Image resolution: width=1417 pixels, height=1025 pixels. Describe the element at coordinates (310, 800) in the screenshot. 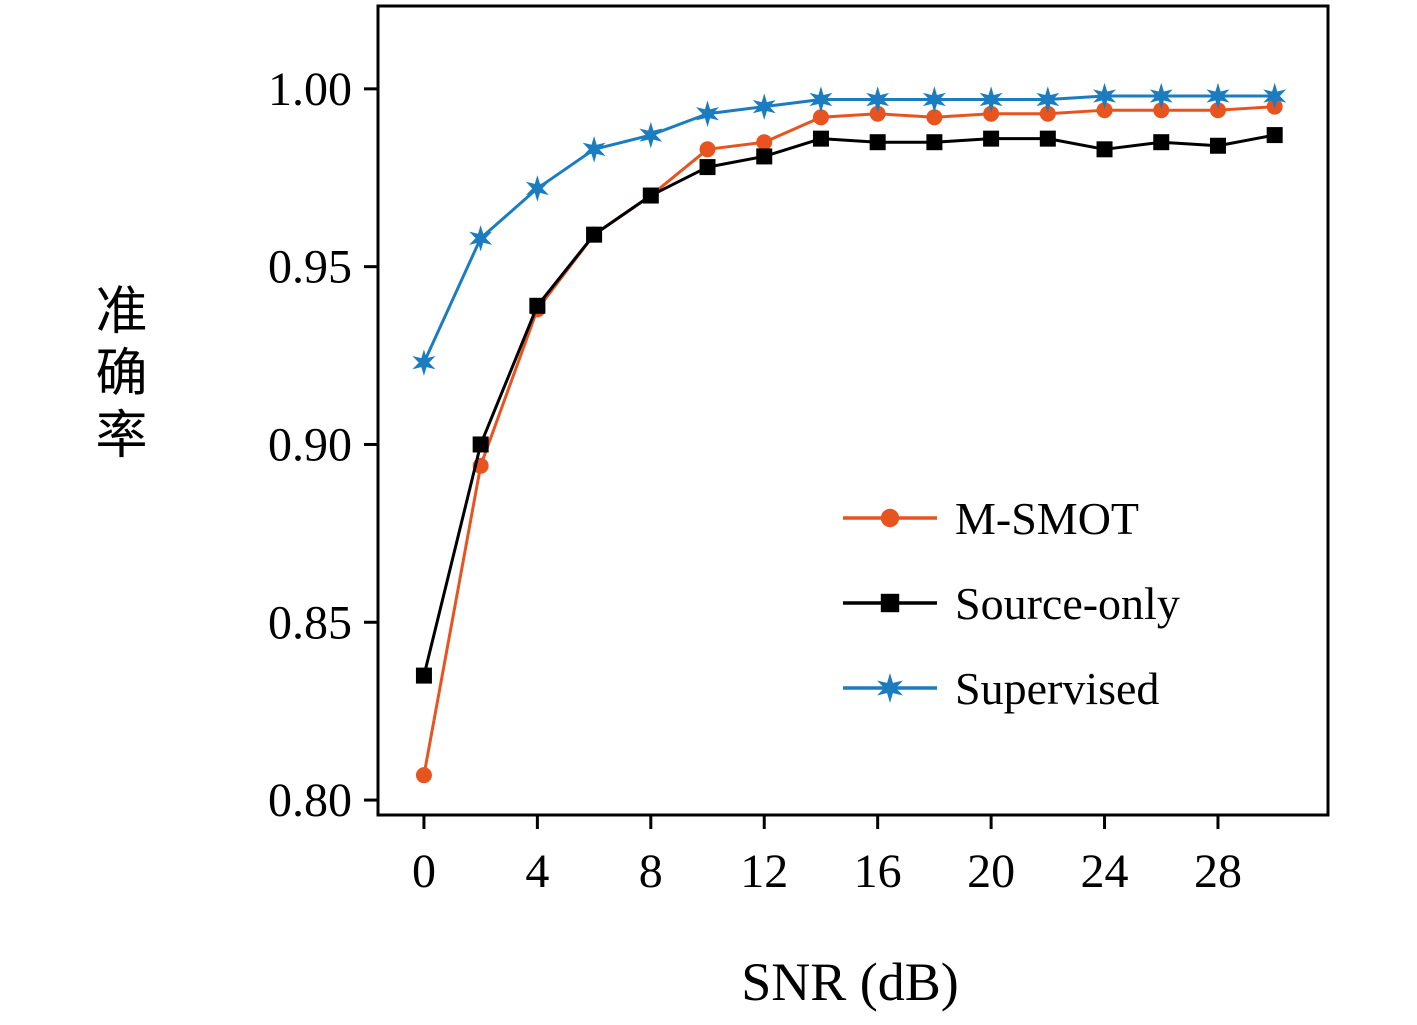

I see `y-tick-label: 0.80` at that location.